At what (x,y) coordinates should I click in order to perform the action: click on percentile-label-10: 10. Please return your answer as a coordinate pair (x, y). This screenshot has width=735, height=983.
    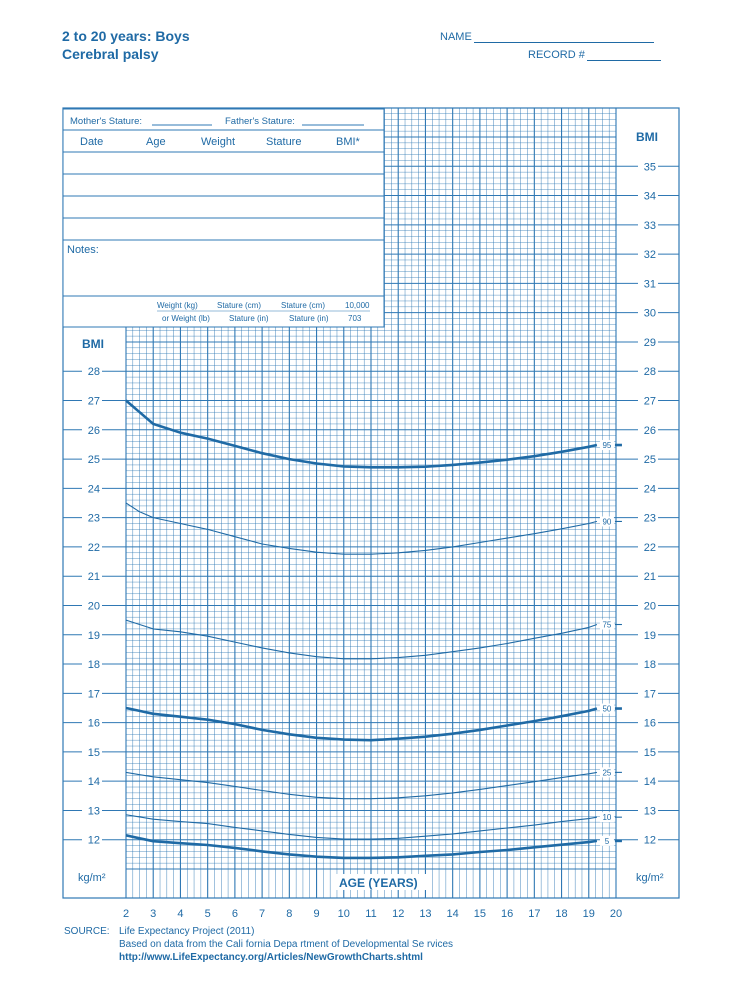
    Looking at the image, I should click on (606, 817).